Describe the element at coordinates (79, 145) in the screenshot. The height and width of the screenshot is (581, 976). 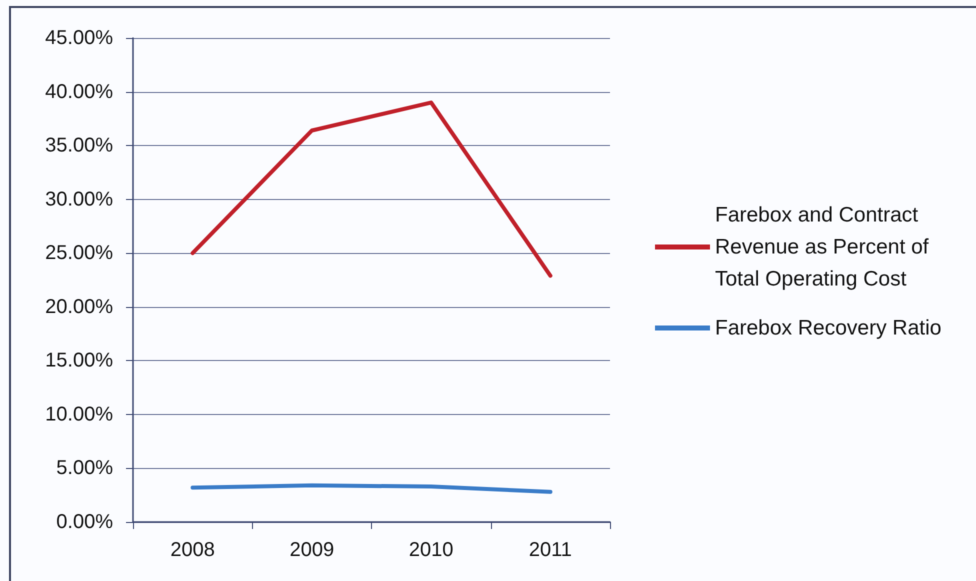
I see `y-tick-label: 35.00%` at that location.